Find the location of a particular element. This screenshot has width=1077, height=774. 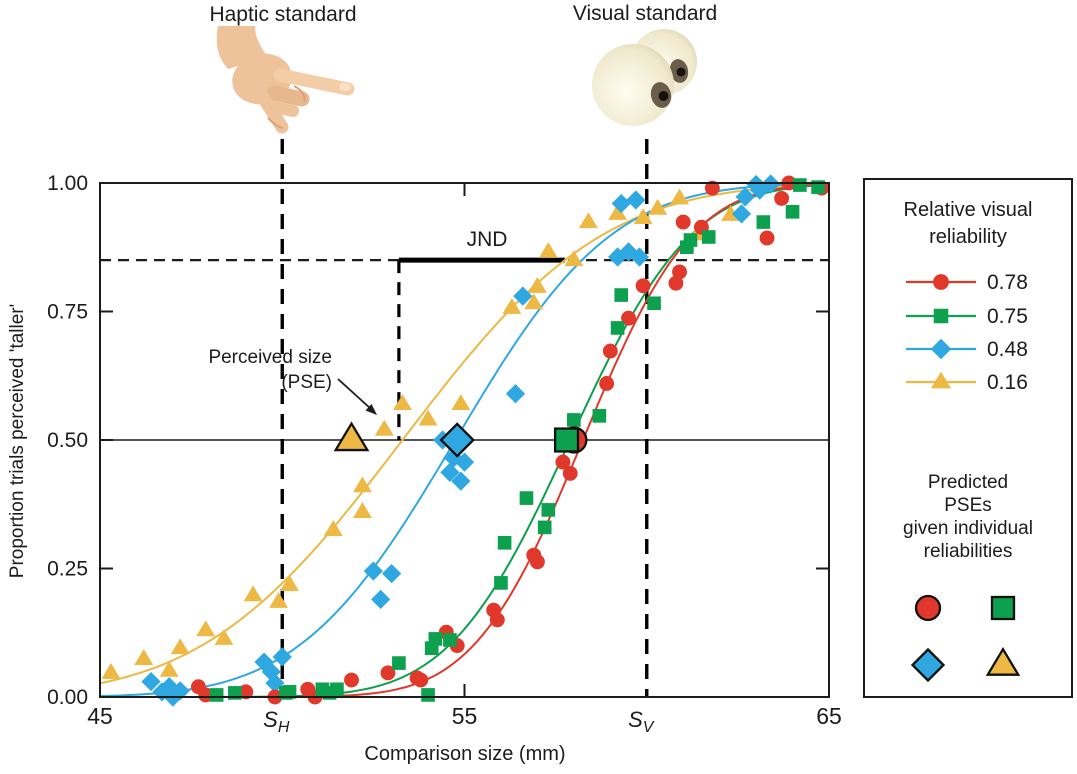

y-tick-label: 0.00 is located at coordinates (67, 697).